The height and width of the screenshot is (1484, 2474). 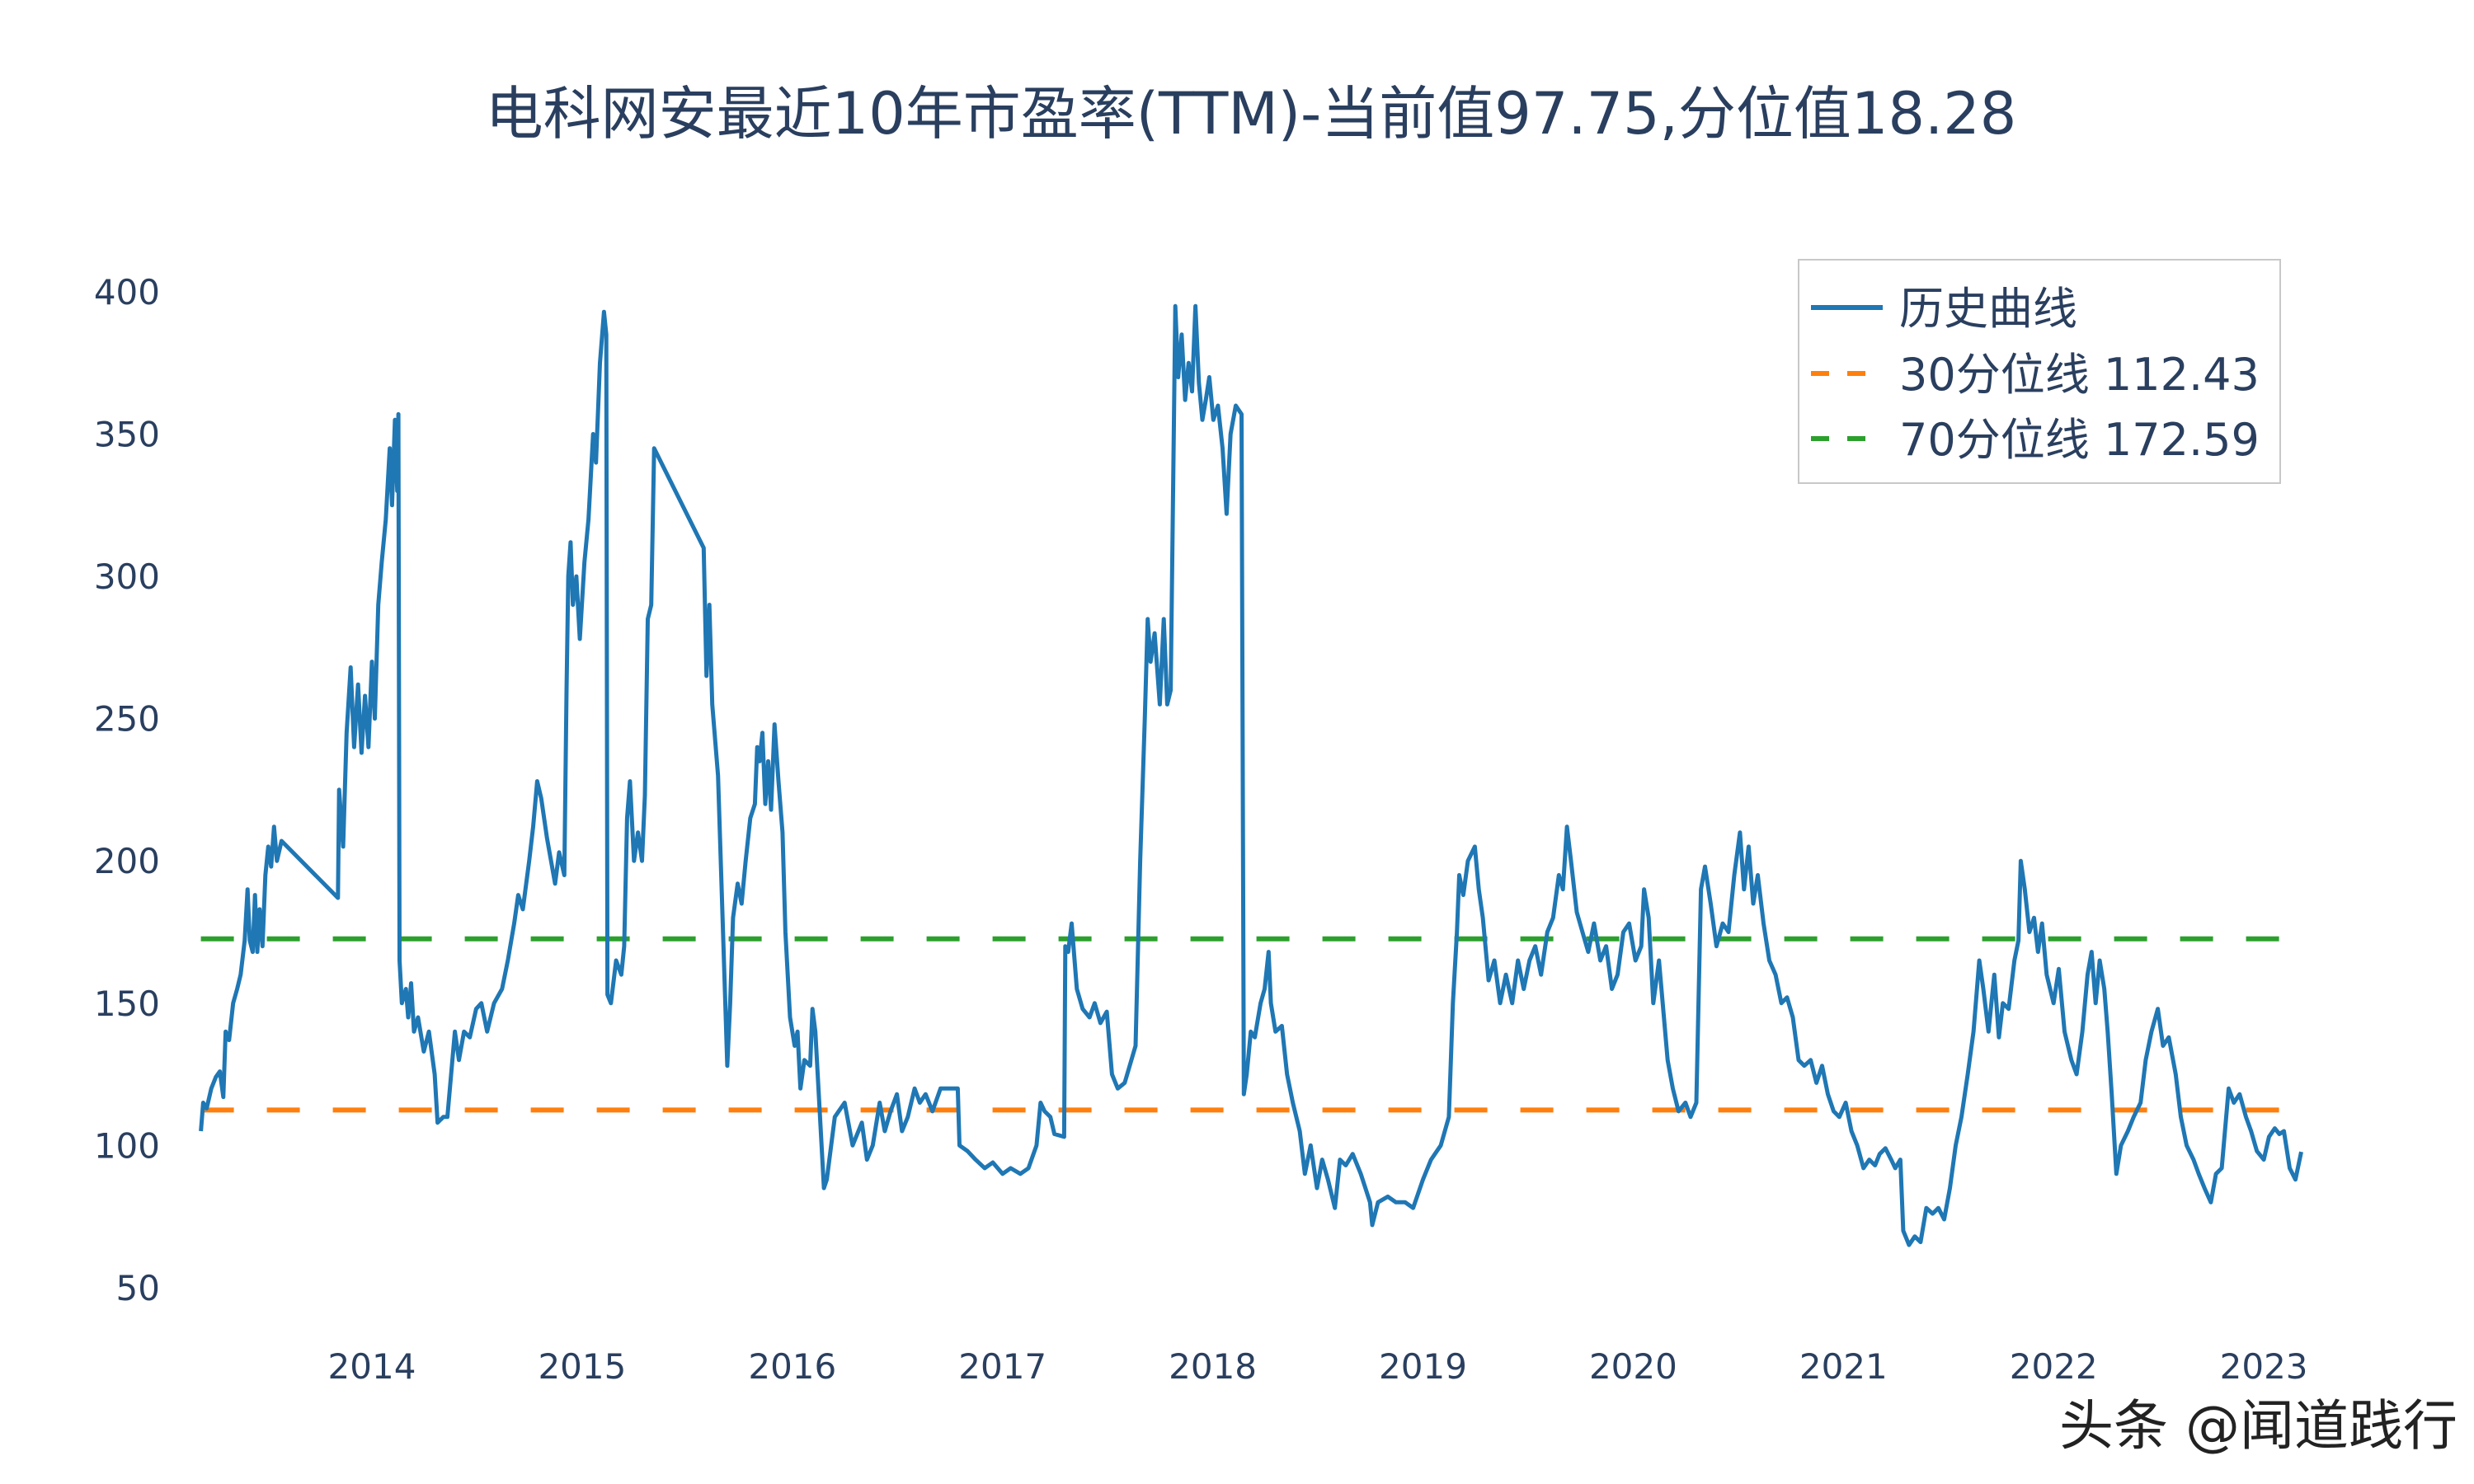 I want to click on x-tick-label: 2015, so click(x=582, y=1366).